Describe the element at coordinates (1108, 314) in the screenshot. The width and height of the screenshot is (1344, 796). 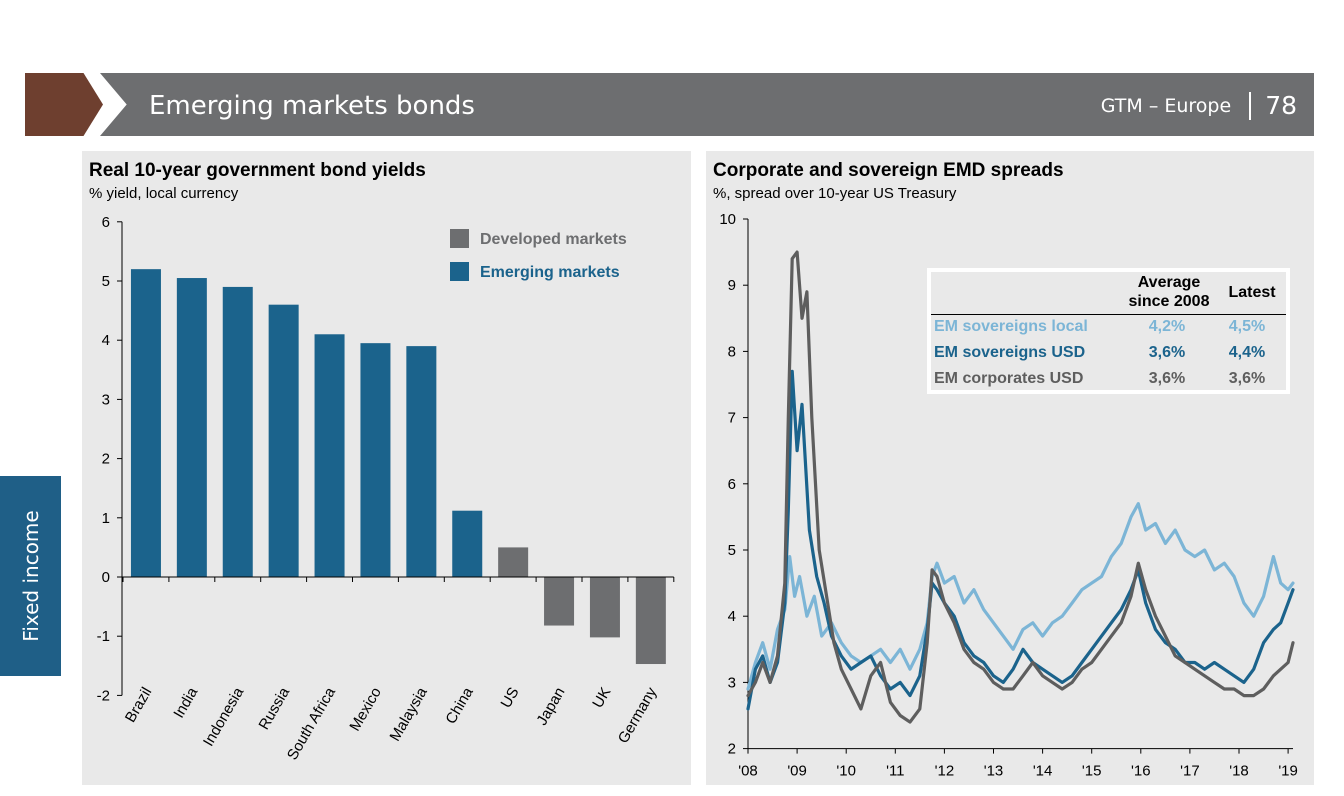
I see `legend-table-rule` at that location.